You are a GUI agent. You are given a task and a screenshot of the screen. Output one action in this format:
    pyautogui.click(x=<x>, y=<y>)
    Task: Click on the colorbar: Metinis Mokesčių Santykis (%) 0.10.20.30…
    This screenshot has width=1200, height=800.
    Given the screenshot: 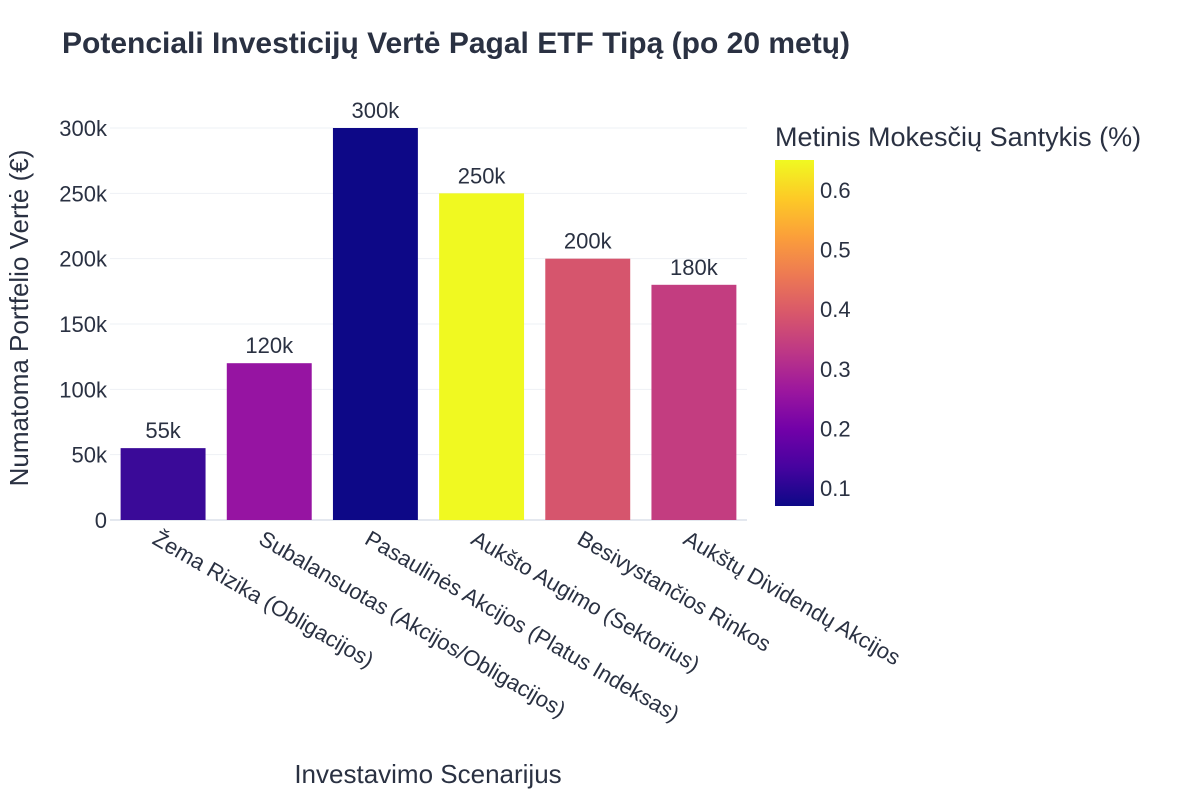 What is the action you would take?
    pyautogui.click(x=958, y=314)
    